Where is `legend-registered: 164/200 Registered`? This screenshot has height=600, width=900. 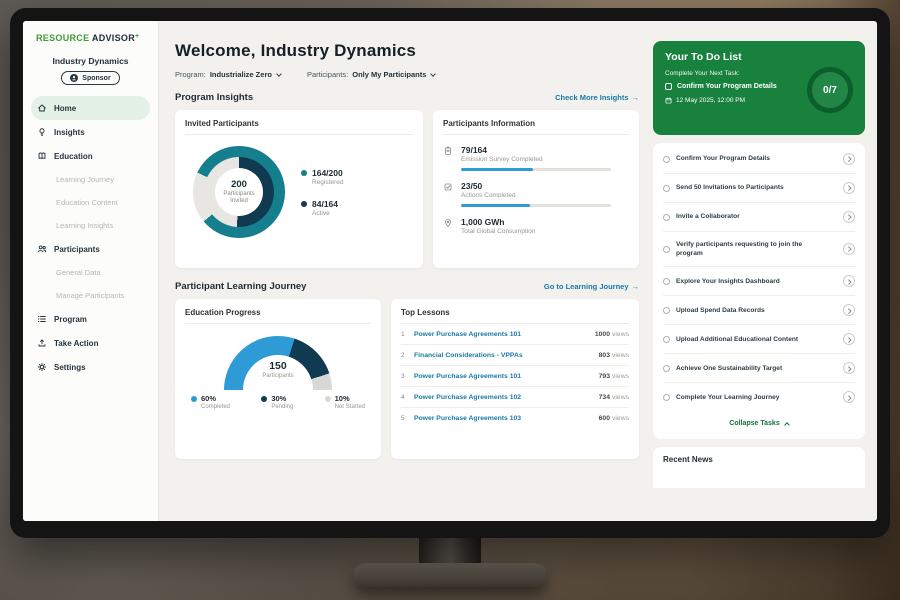
legend-registered: 164/200 Registered is located at coordinates (322, 177).